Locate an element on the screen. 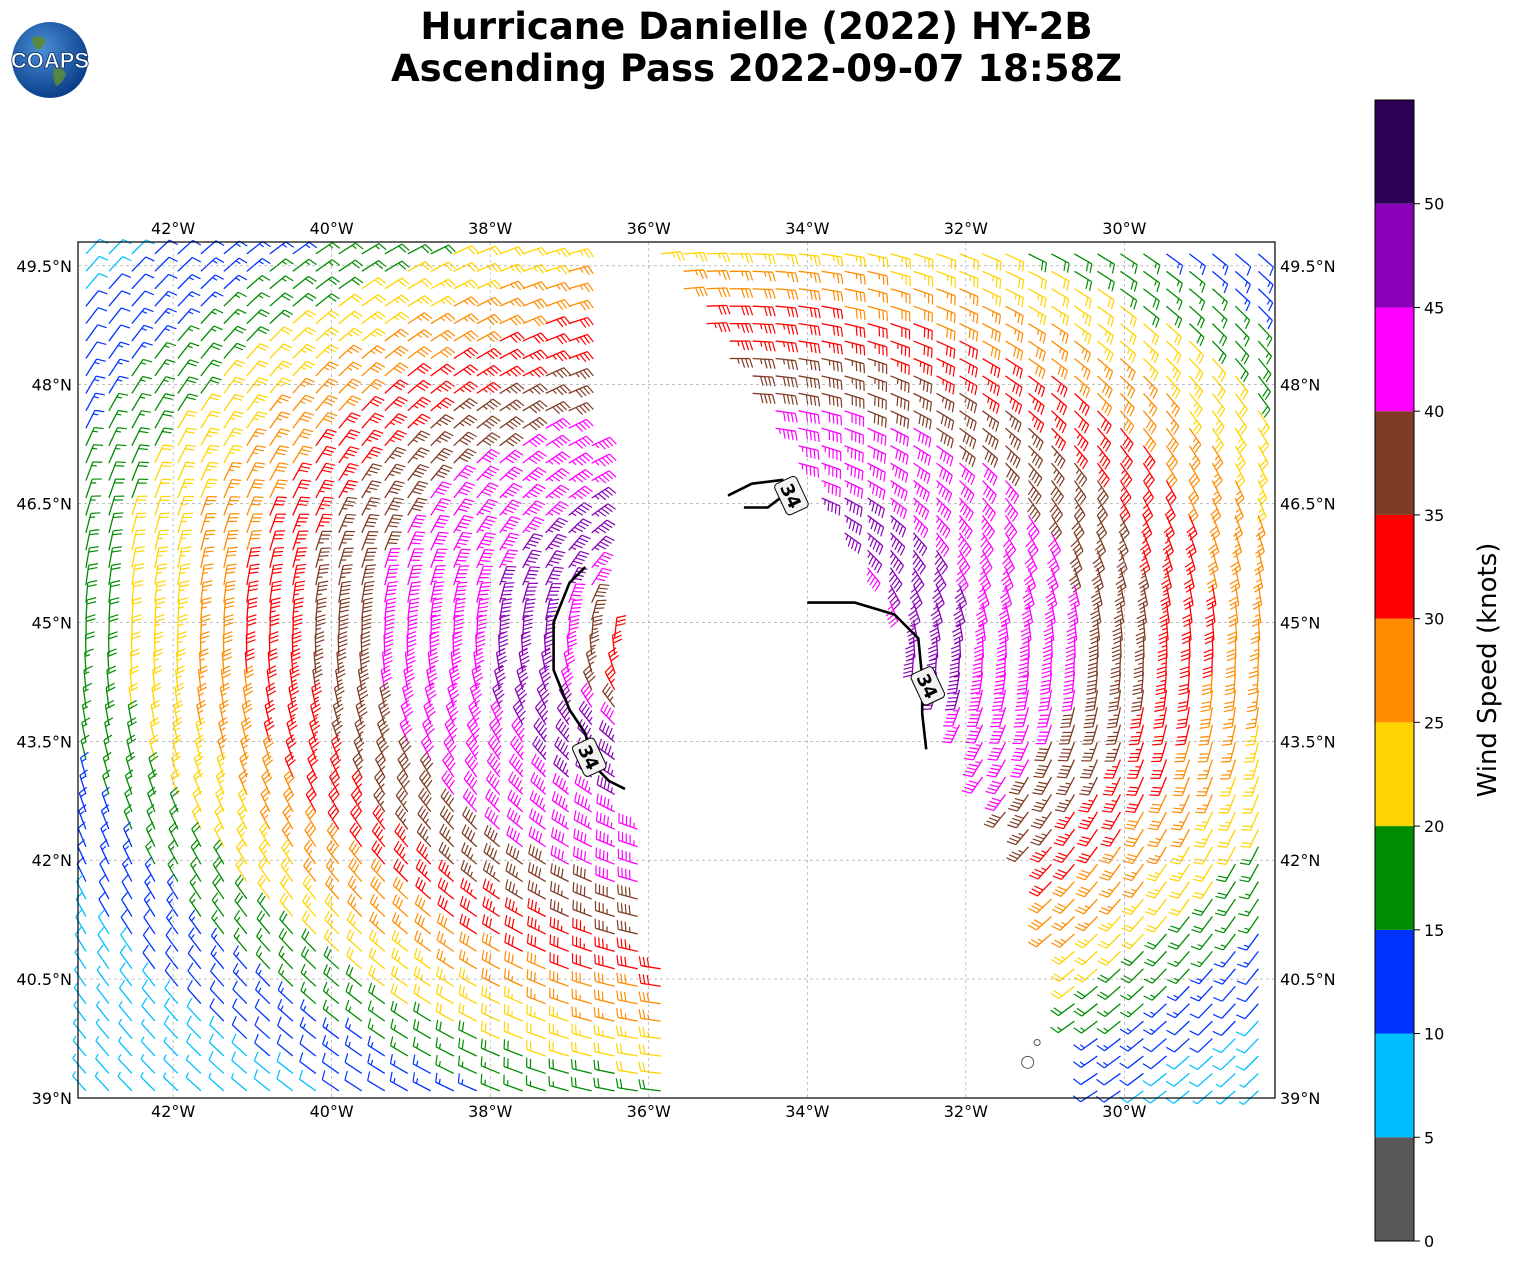 The image size is (1513, 1264). colorbar-tick-label: 25 is located at coordinates (1434, 722).